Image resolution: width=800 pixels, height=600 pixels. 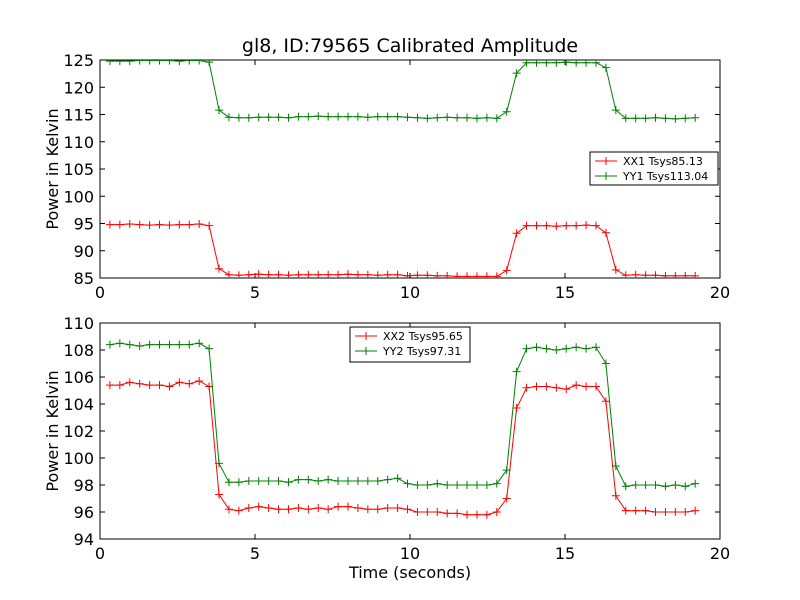 What do you see at coordinates (409, 572) in the screenshot?
I see `x-axis-label: Time (seconds)` at bounding box center [409, 572].